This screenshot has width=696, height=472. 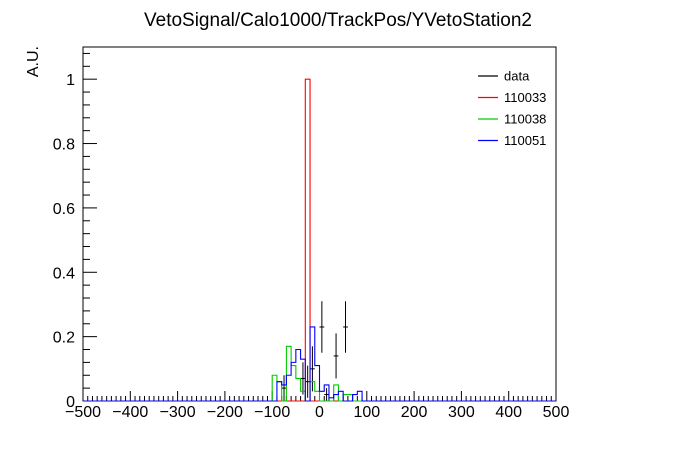 I want to click on legend-label: 110033, so click(x=525, y=97).